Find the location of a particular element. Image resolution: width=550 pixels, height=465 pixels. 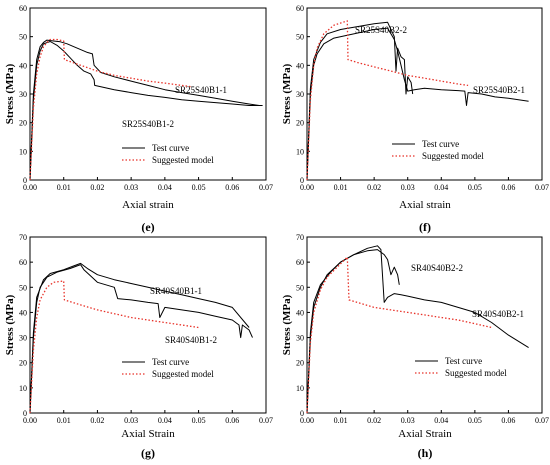

annotation-1: SR25S40B1-1 is located at coordinates (201, 90).